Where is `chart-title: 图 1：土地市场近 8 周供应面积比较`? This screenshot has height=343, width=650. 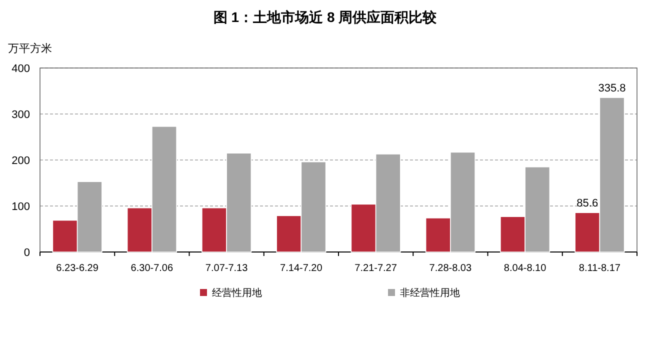
chart-title: 图 1：土地市场近 8 周供应面积比较 is located at coordinates (325, 17).